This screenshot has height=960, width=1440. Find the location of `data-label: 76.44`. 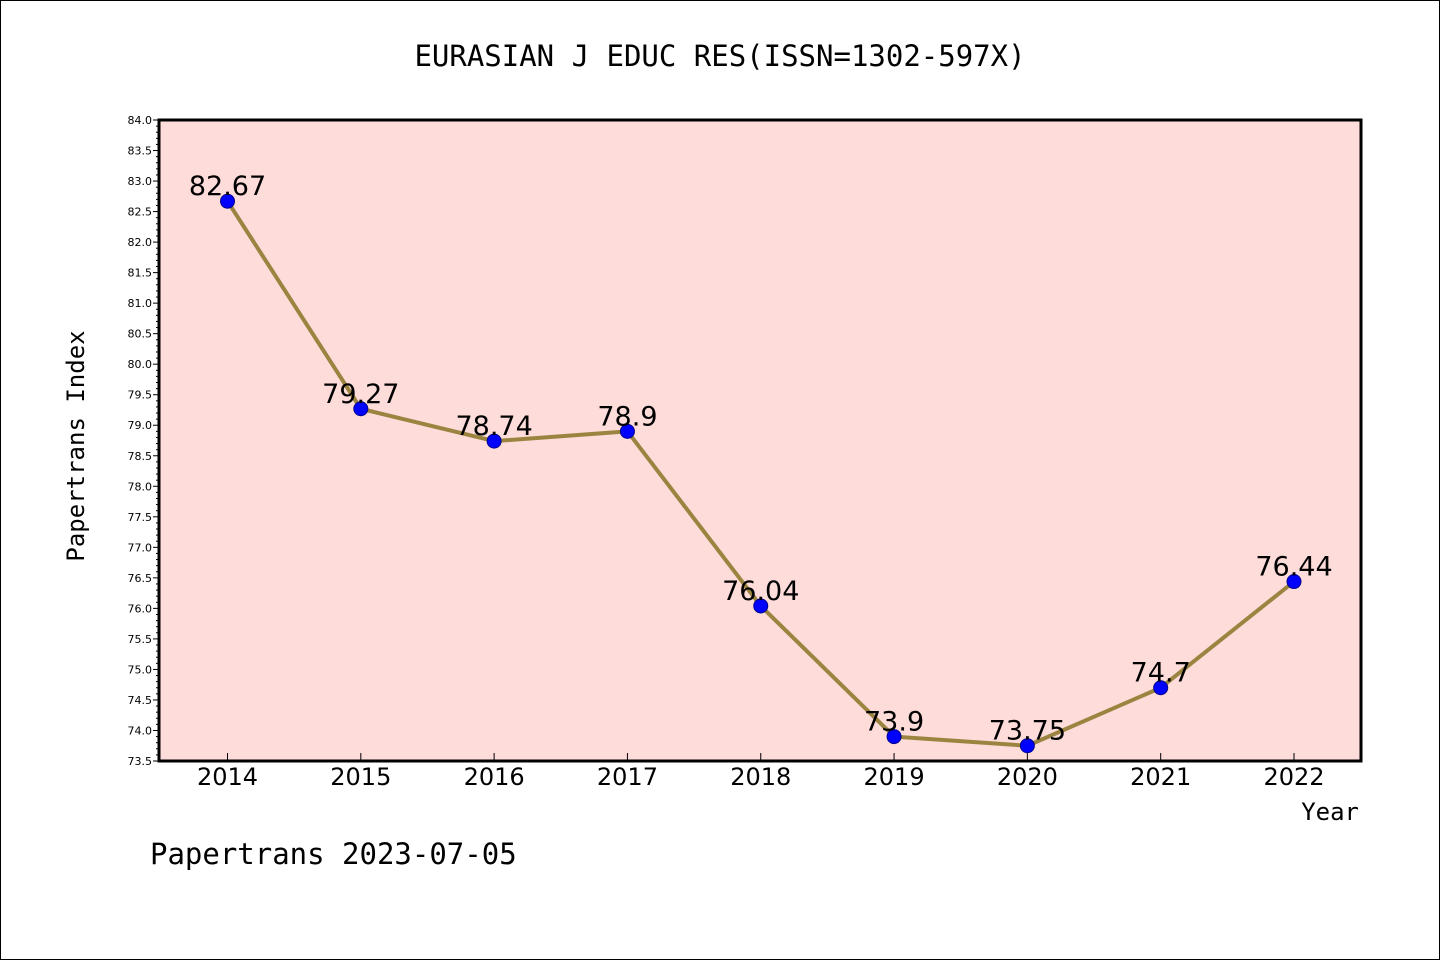

data-label: 76.44 is located at coordinates (1293, 567).